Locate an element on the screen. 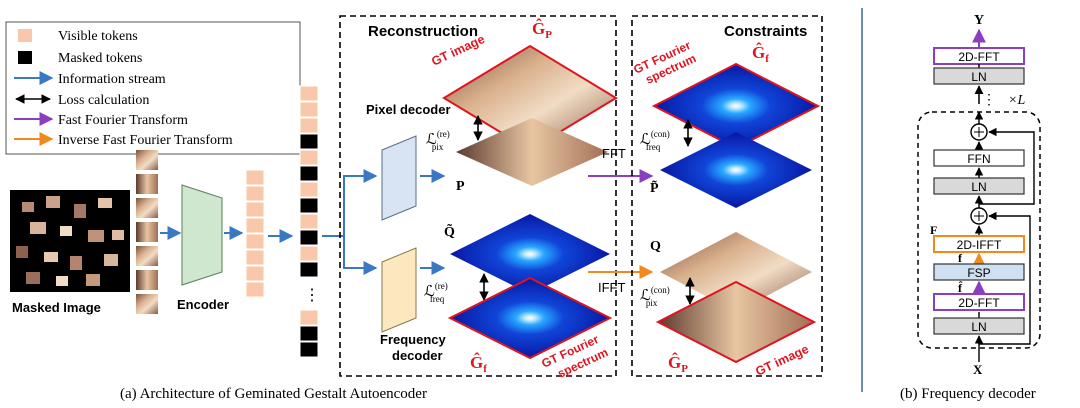 The width and height of the screenshot is (1080, 408). g-p-hat-top: ĜP is located at coordinates (542, 29).